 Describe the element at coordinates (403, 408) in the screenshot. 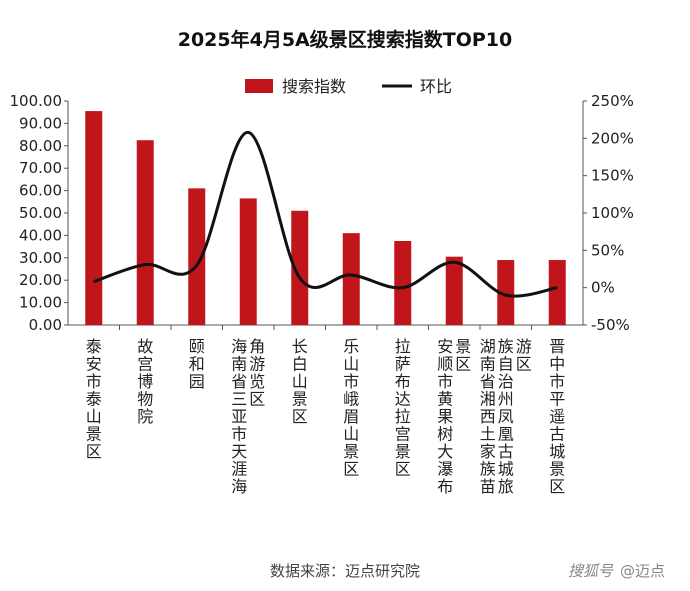

I see `category-label: 拉萨布达拉宫景区` at that location.